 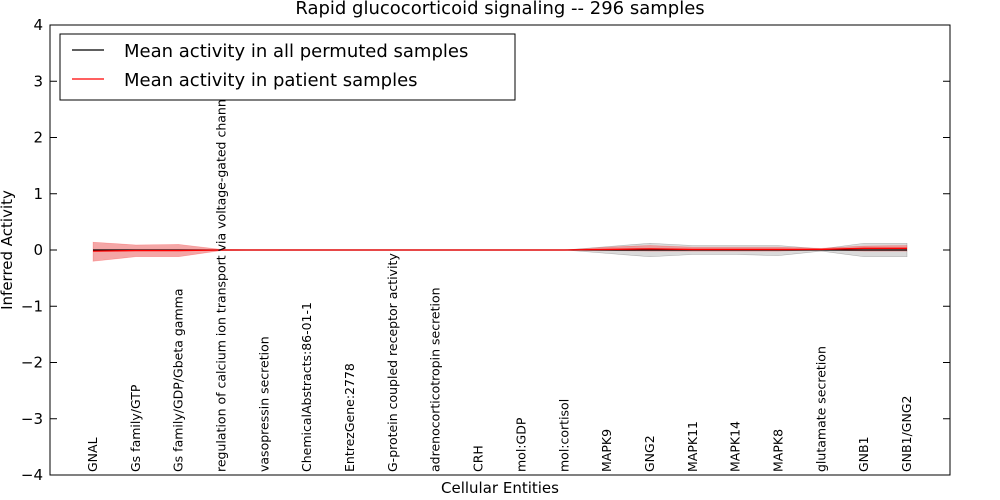 What do you see at coordinates (178, 380) in the screenshot?
I see `category-label: Gs family/GDP/Gbeta gamma` at bounding box center [178, 380].